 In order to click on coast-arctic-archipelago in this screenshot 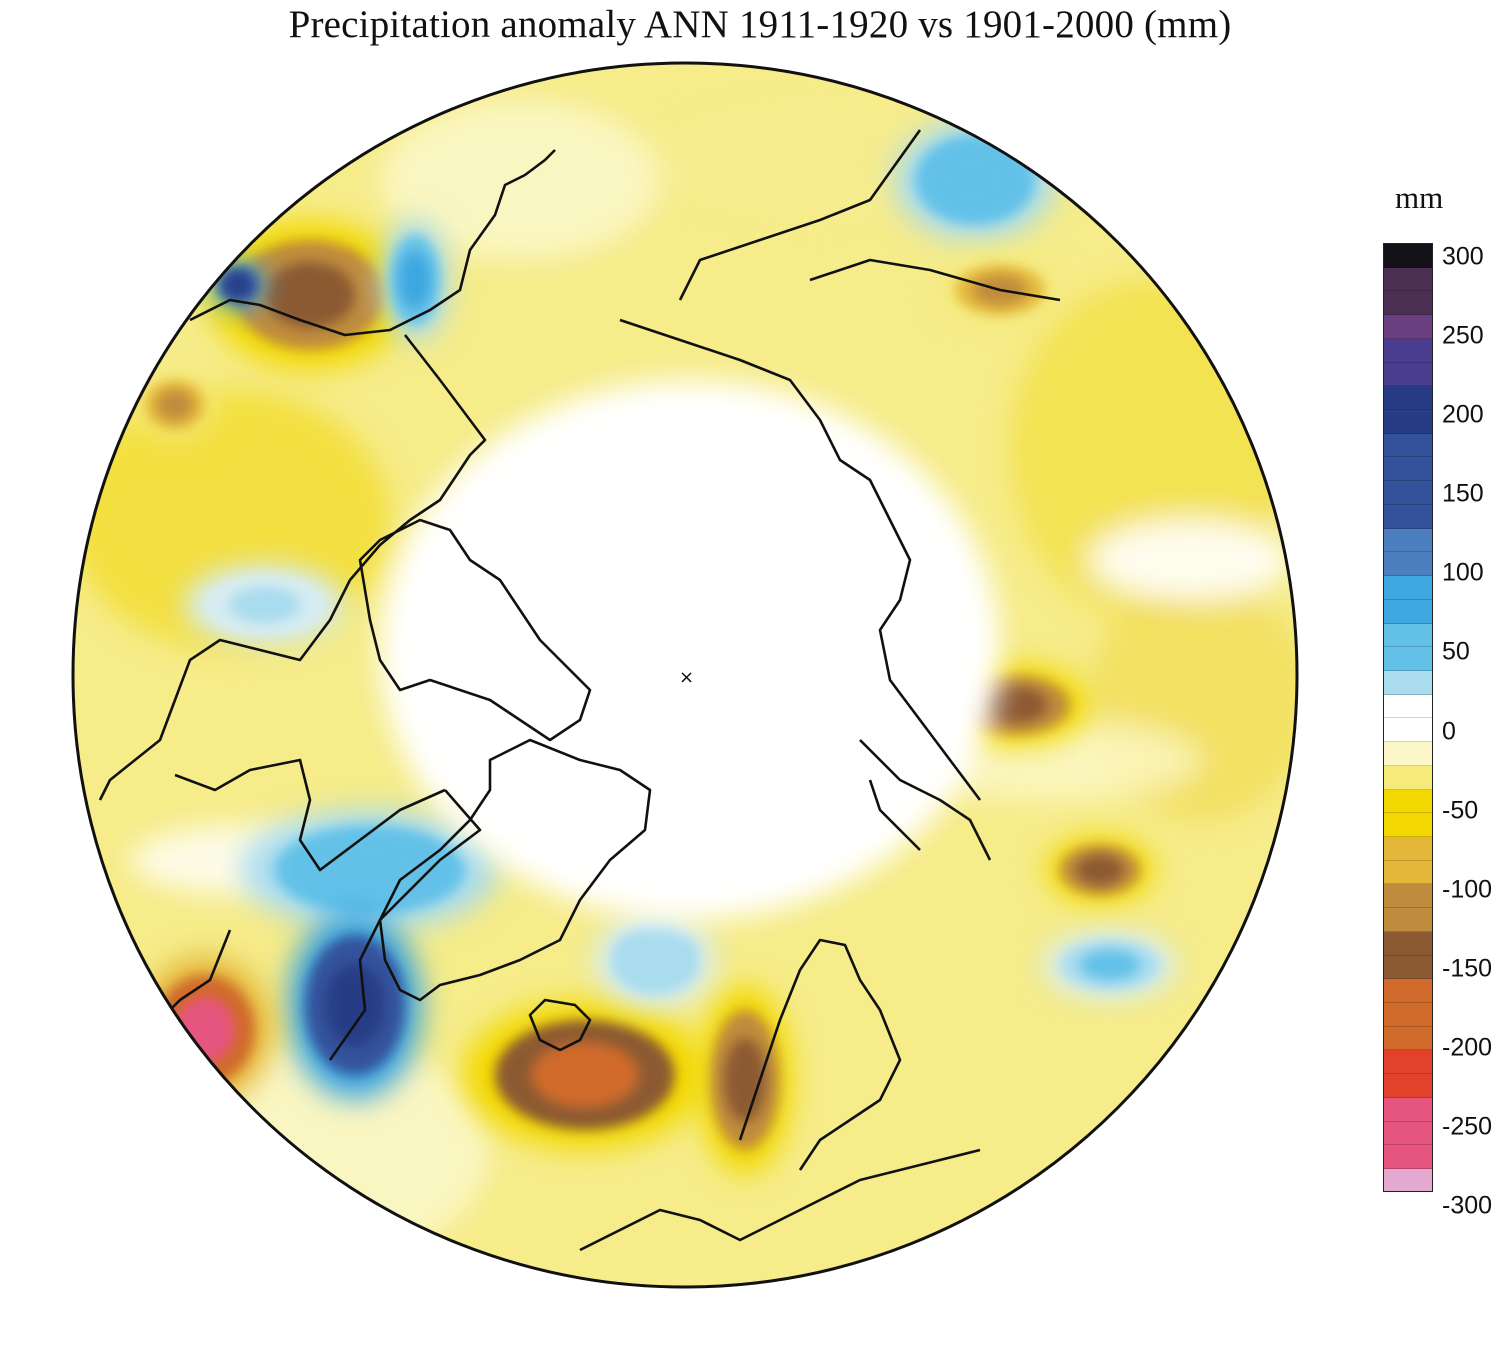, I will do `click(475, 630)`.